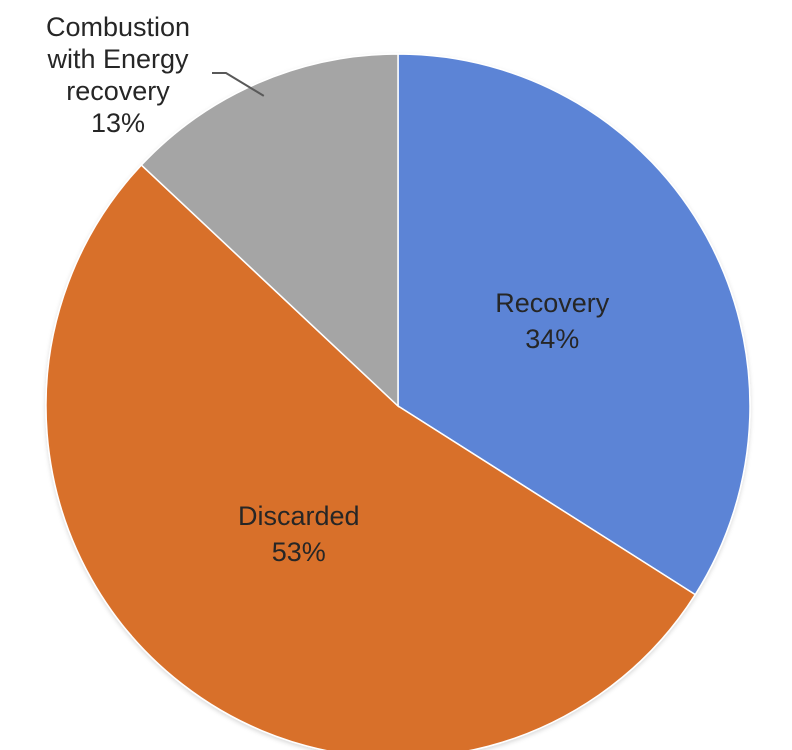  Describe the element at coordinates (118, 27) in the screenshot. I see `data-label-line: Combustion` at that location.